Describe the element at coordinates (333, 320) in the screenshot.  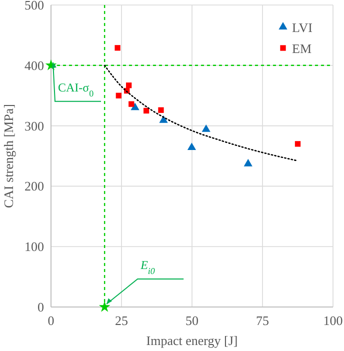
I see `x-tick-label: 100` at that location.